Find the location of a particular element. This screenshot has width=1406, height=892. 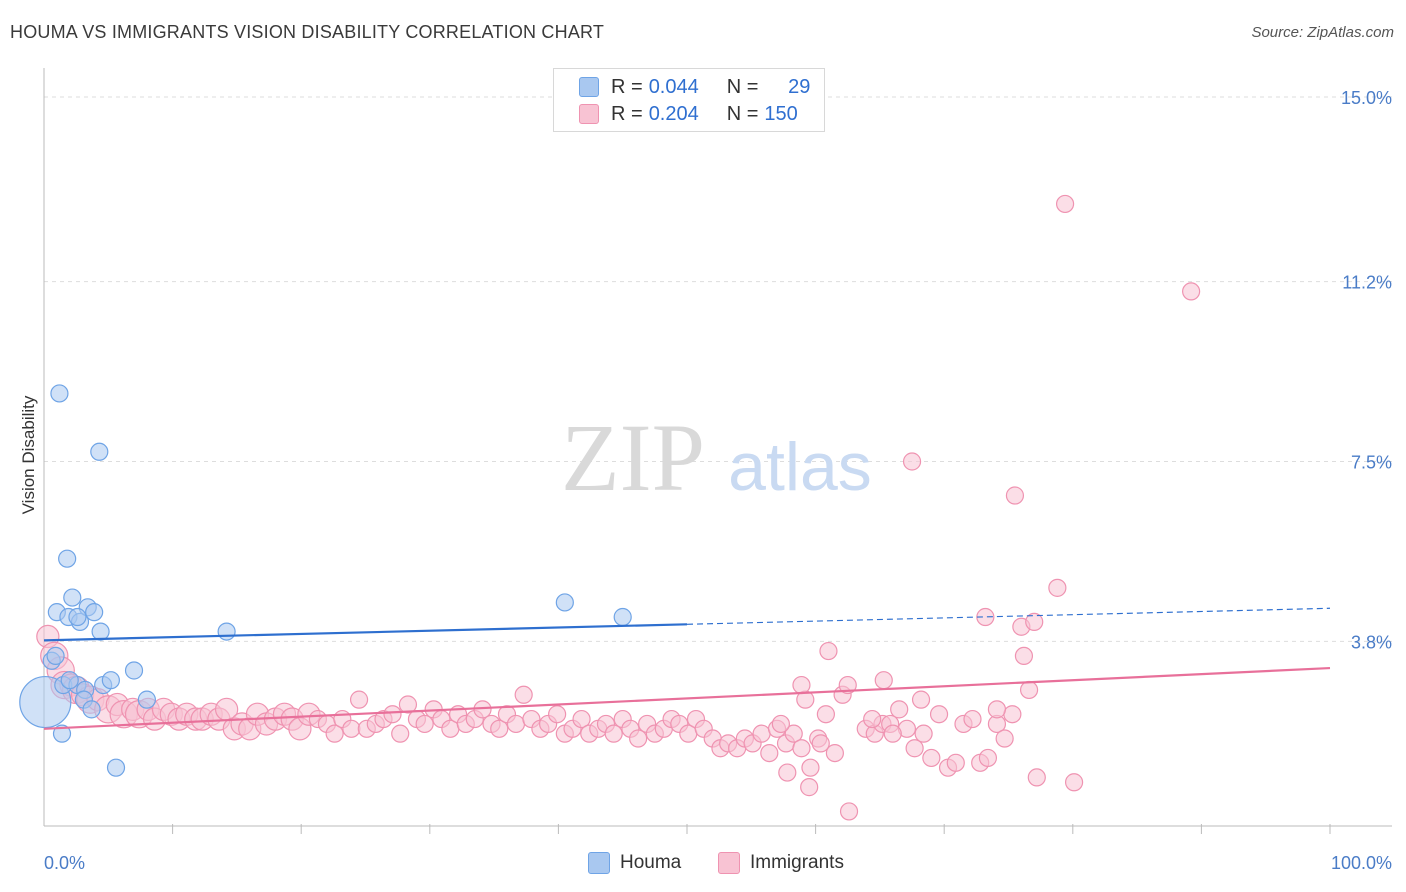

houma-label: Houma is located at coordinates (651, 862).